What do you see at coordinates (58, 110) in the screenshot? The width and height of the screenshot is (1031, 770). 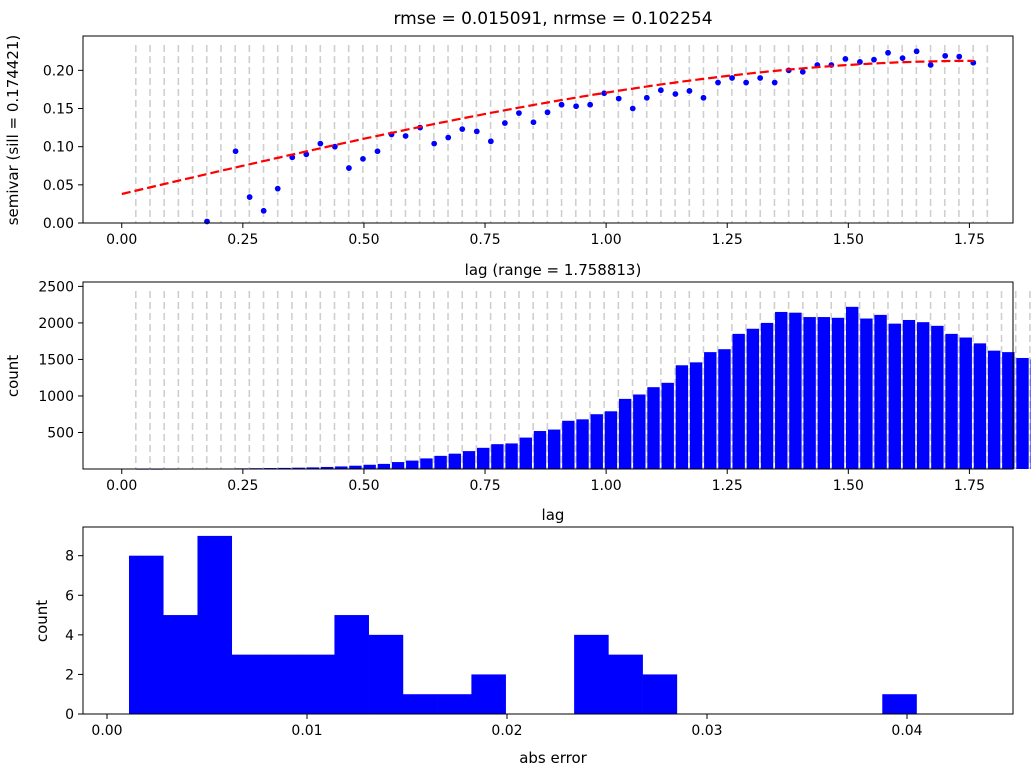 I see `y-tick-label: 0.15` at bounding box center [58, 110].